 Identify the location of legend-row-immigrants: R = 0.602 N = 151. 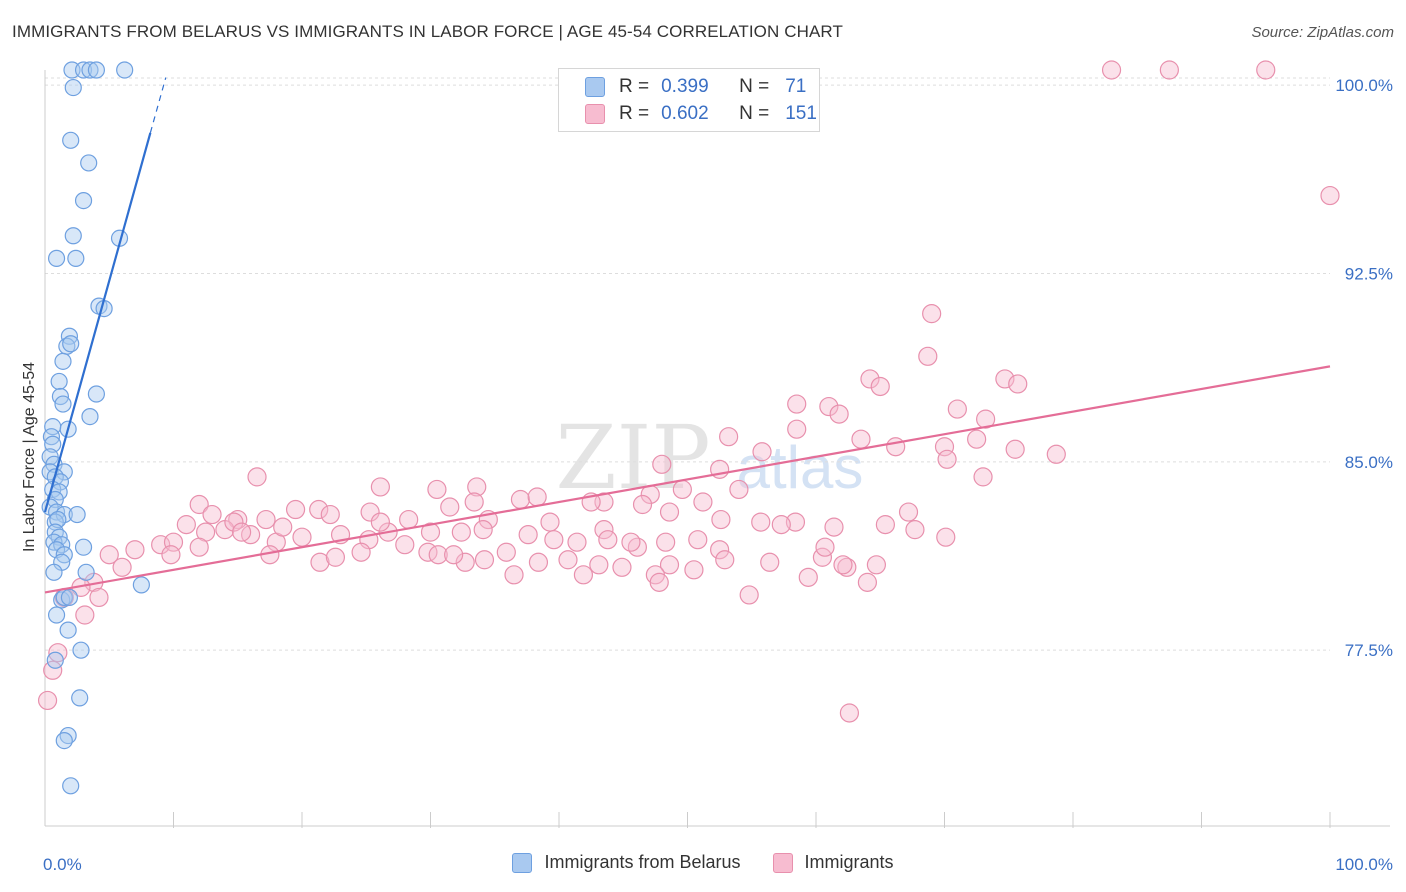
(688, 114).